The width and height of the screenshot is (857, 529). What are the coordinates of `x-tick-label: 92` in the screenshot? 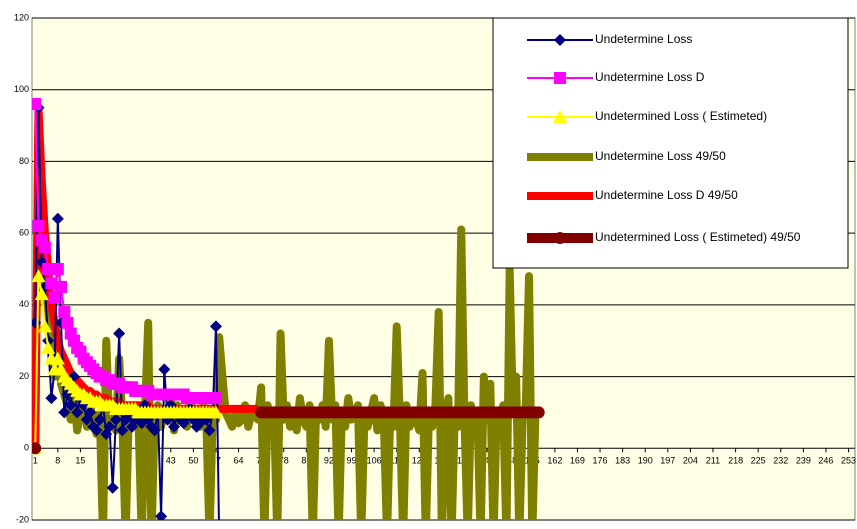 It's located at (329, 461).